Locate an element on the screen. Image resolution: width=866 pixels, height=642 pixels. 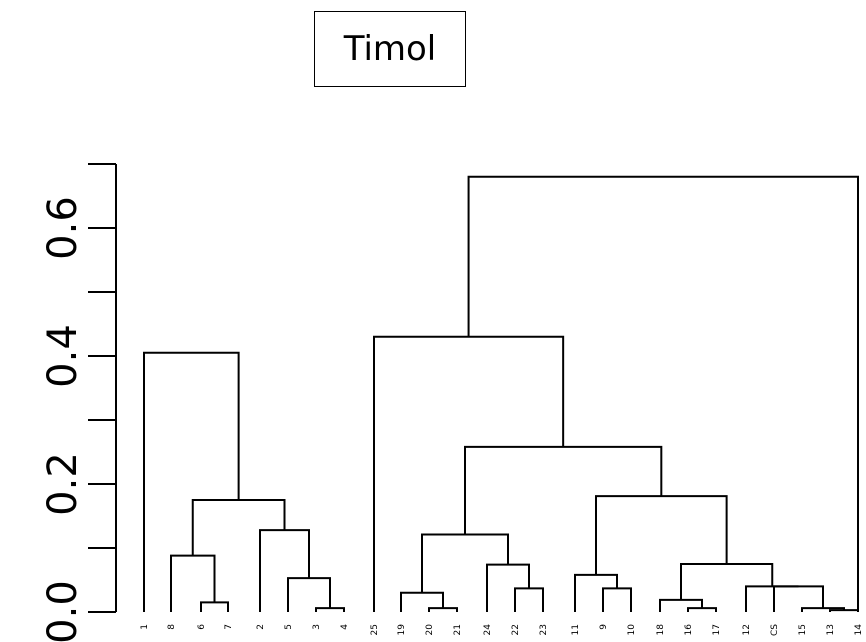
leaf-label: 11 is located at coordinates (576, 629).